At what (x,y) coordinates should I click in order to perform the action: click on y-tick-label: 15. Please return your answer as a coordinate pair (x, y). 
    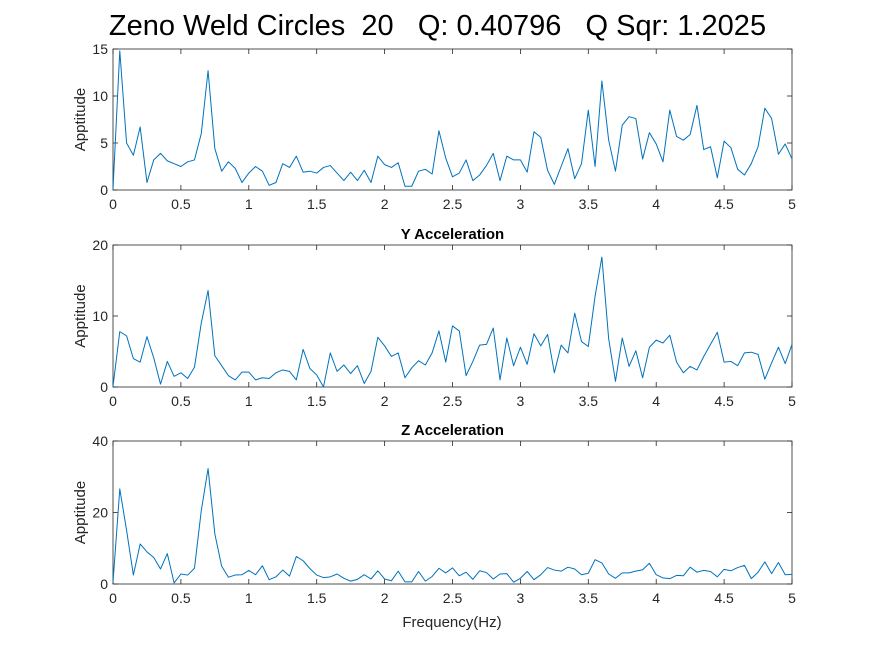
    Looking at the image, I should click on (100, 49).